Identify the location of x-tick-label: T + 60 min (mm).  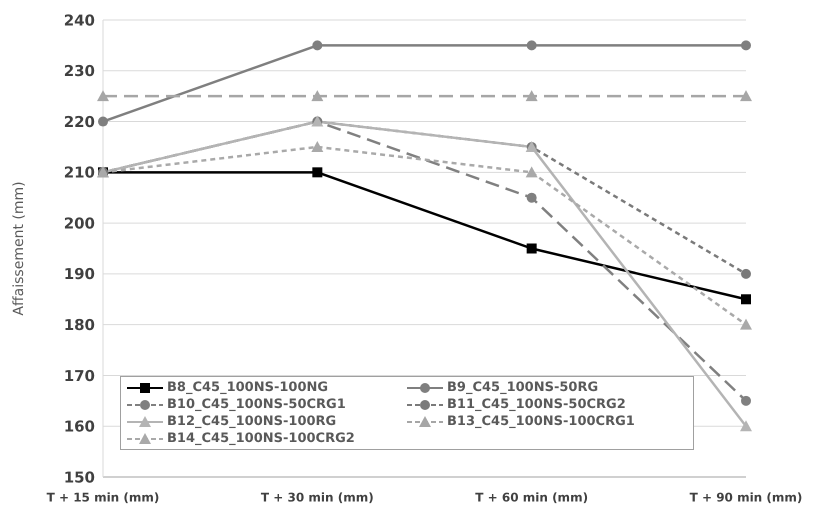
(531, 497).